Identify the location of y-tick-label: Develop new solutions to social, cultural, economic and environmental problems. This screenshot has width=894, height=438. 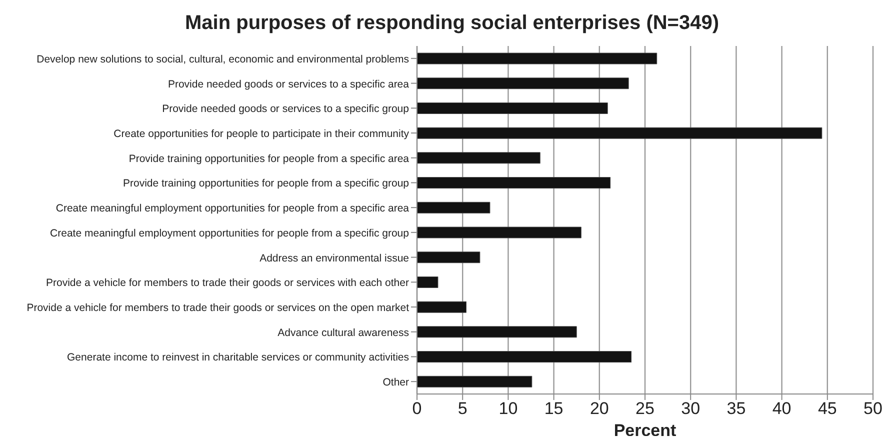
(222, 59).